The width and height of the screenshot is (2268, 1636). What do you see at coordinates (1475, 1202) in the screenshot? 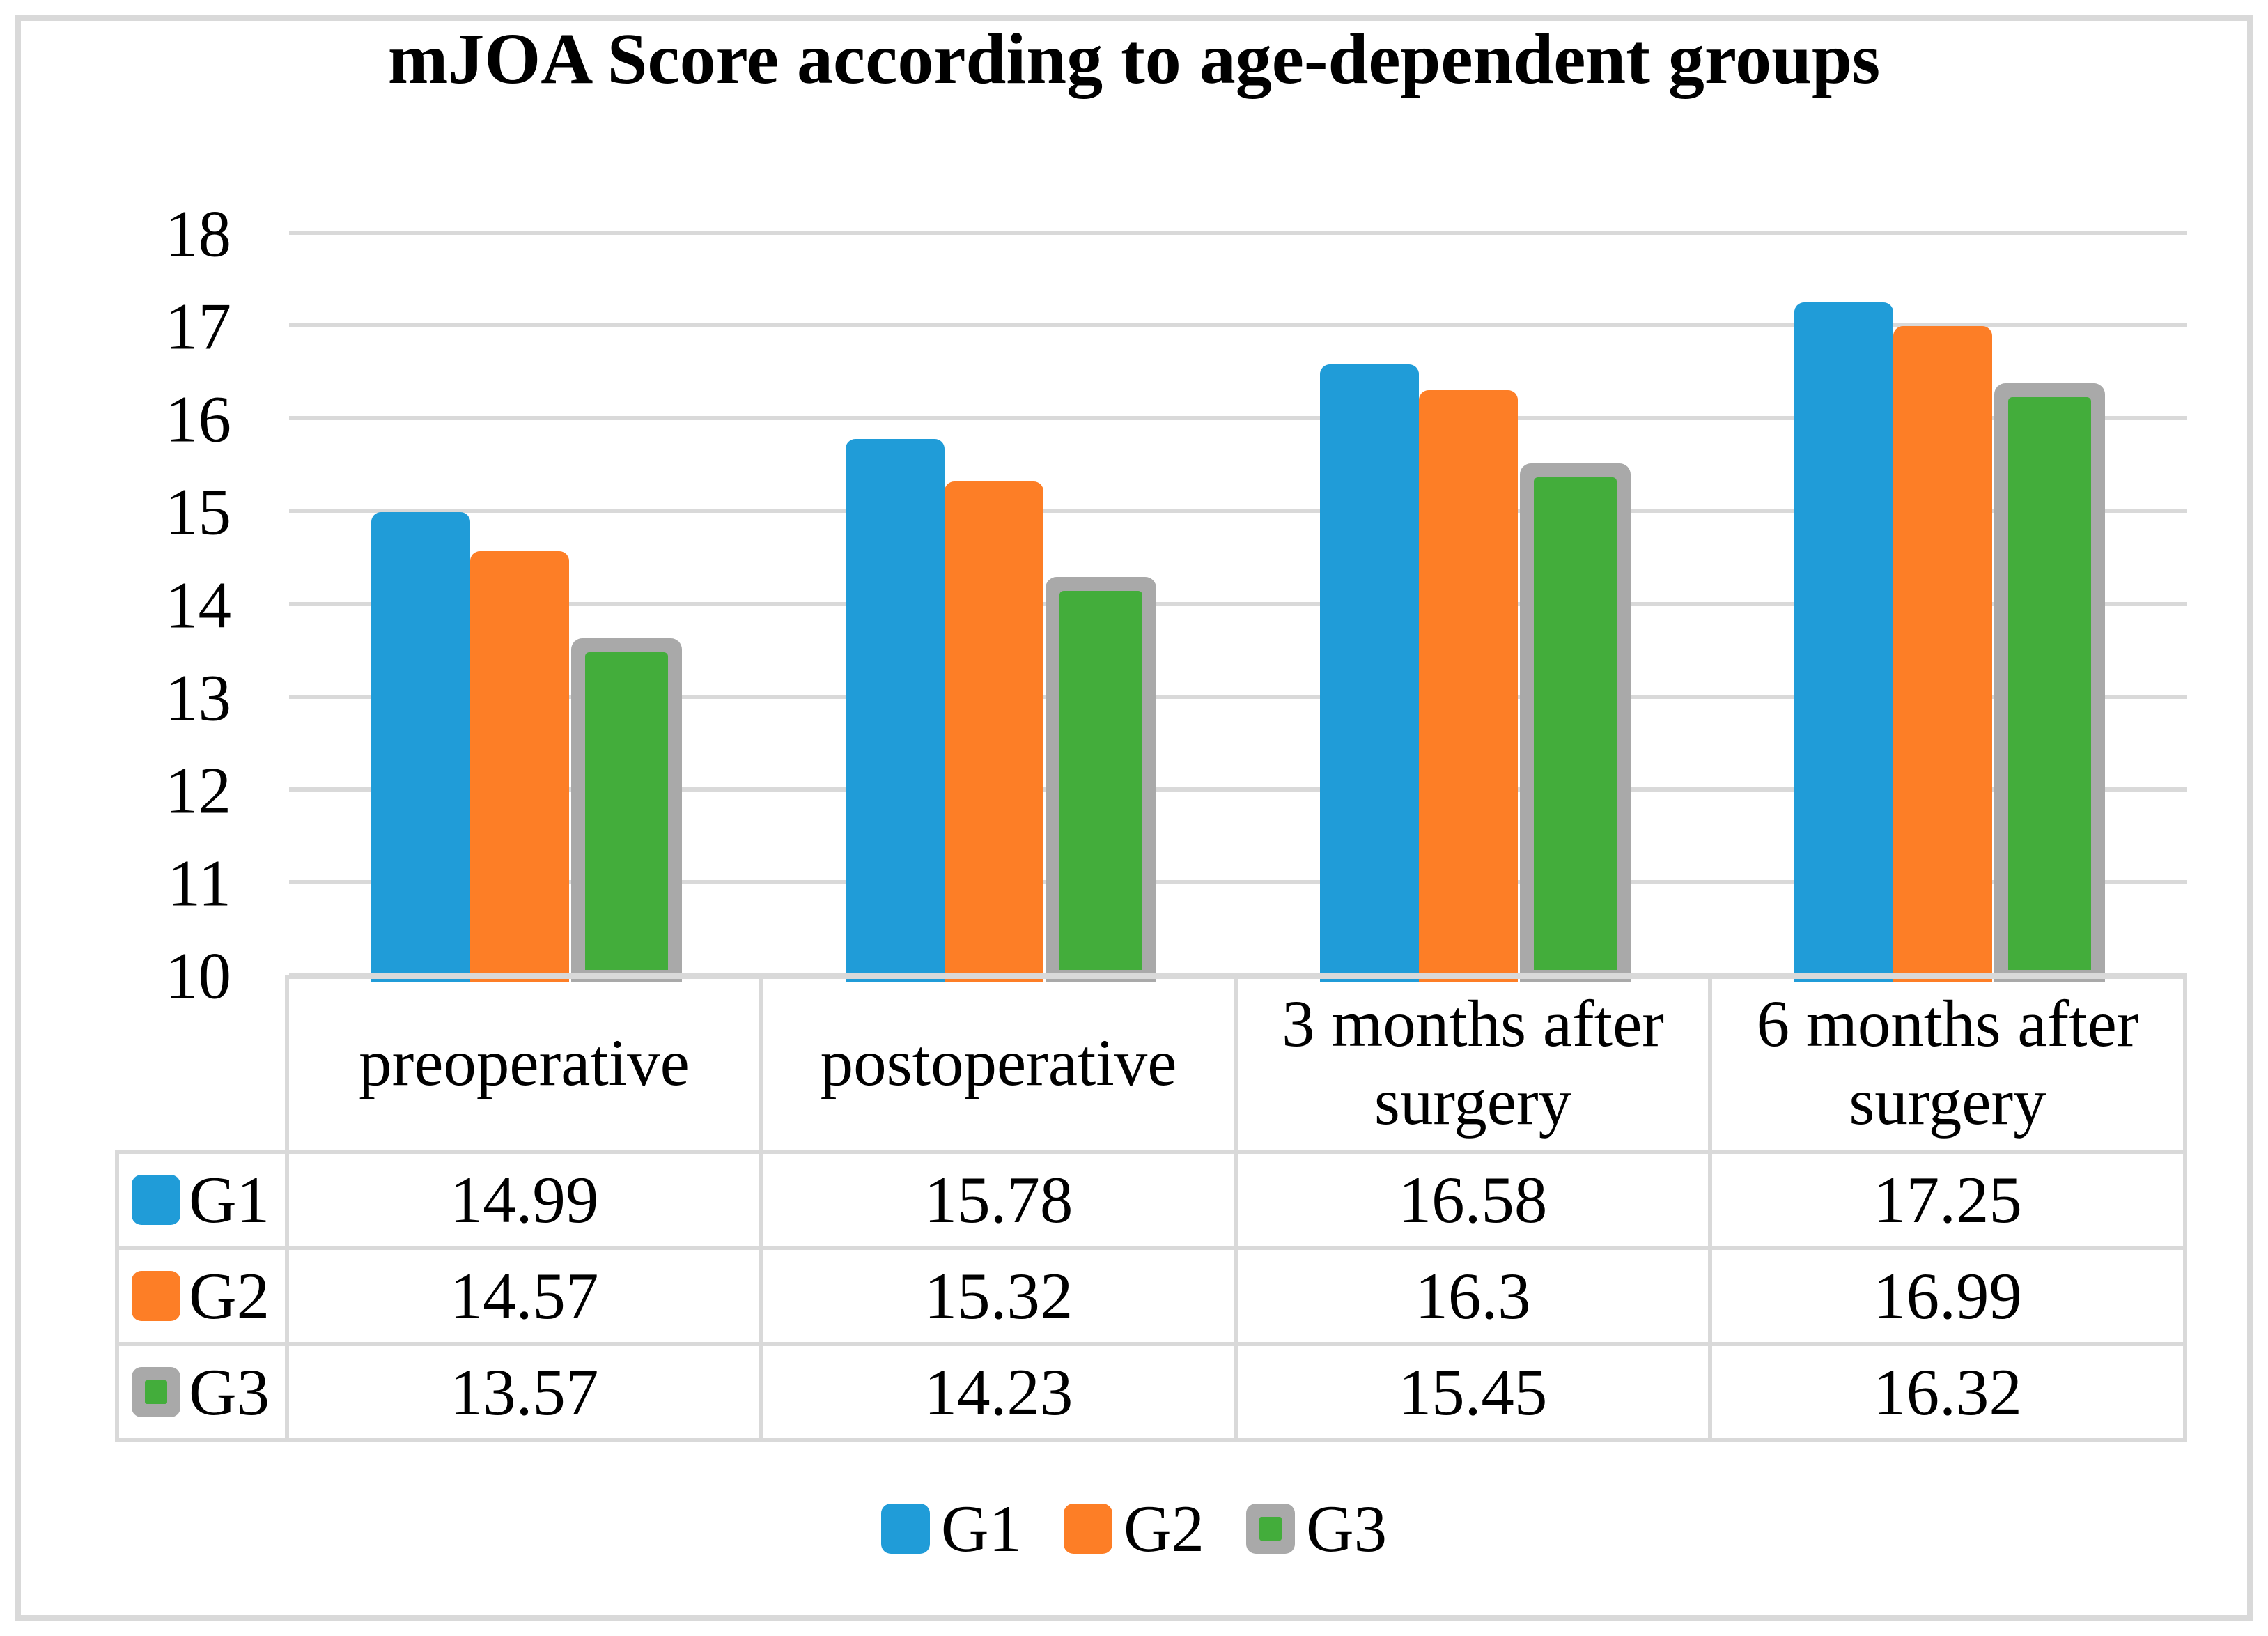
I see `table-value-cell: 16.58` at bounding box center [1475, 1202].